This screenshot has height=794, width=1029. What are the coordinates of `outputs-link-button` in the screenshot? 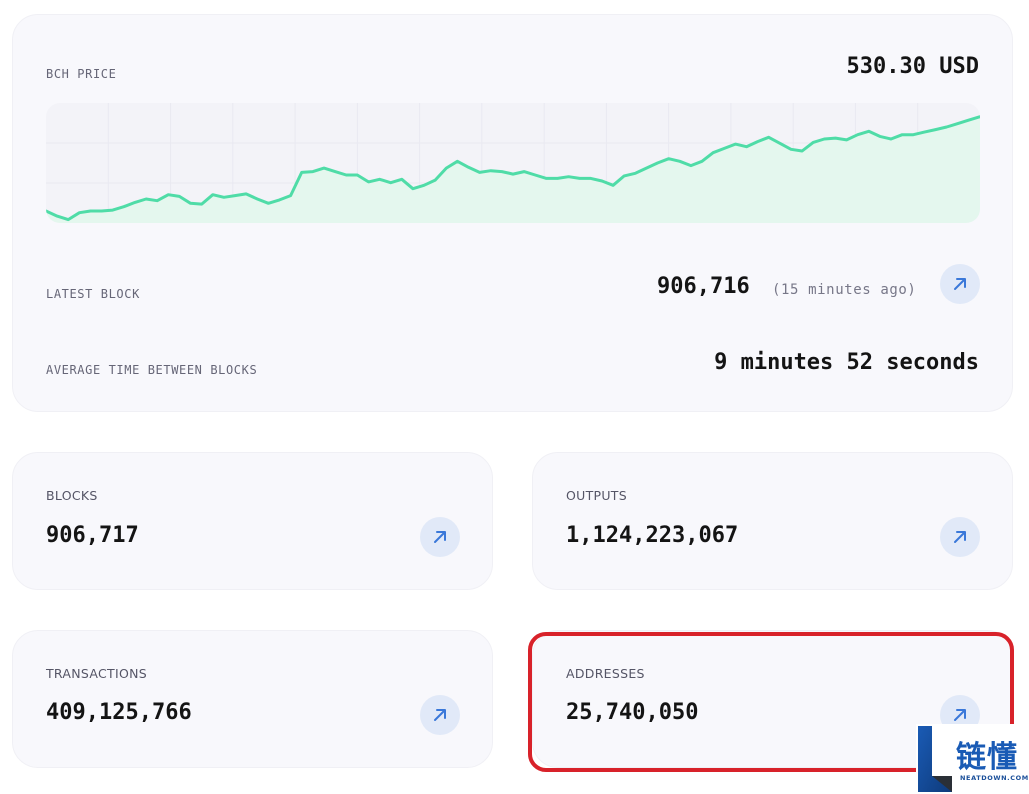 It's located at (960, 537).